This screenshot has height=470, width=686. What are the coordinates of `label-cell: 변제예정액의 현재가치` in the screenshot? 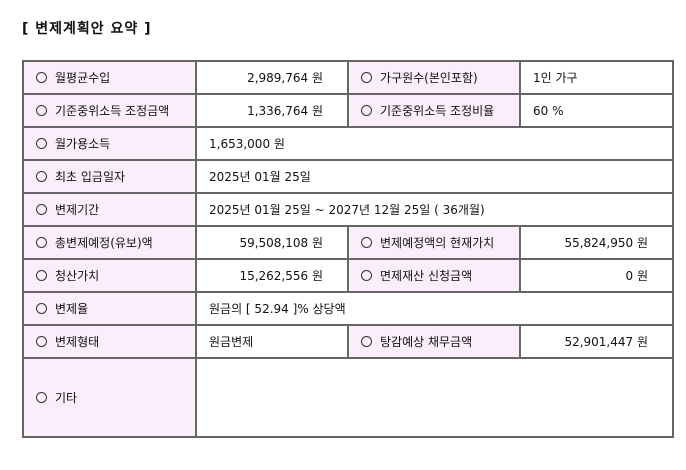 It's located at (434, 242).